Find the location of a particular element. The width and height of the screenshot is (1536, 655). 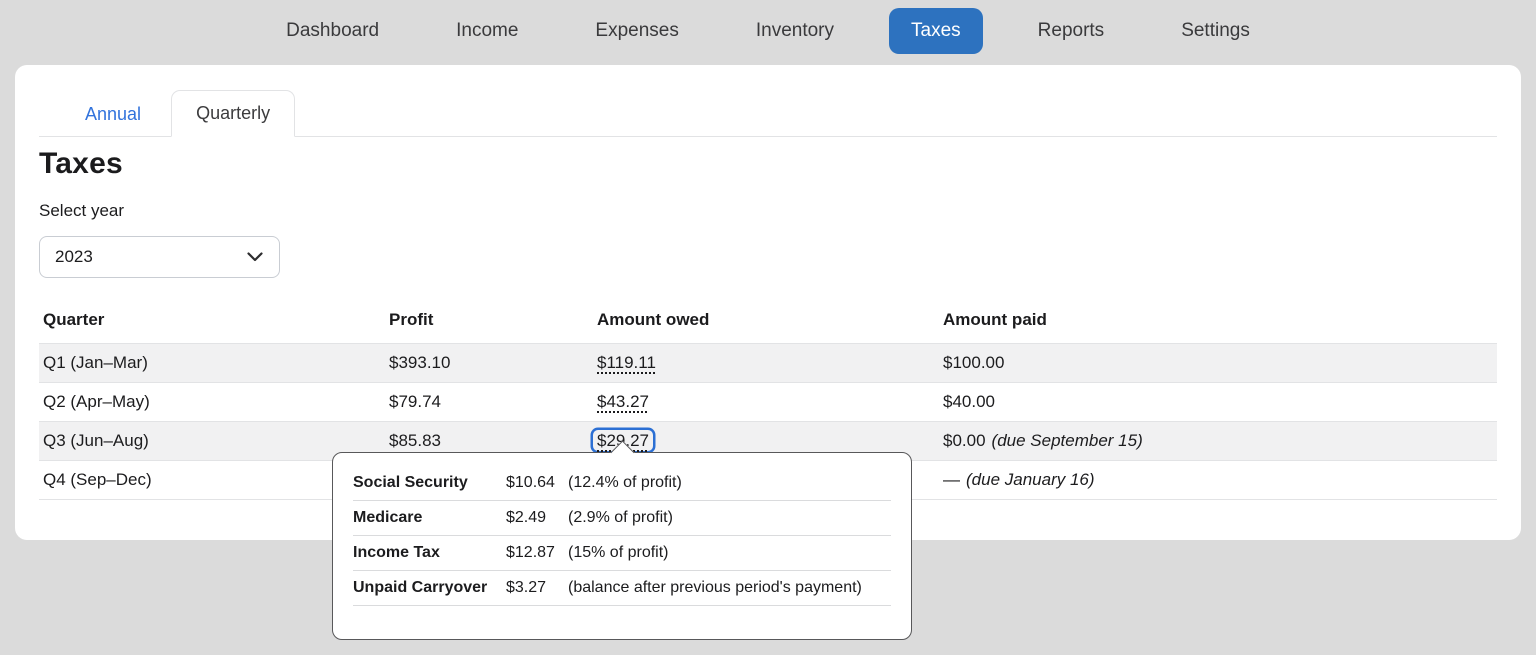

tooltip-note: (2.9% of profit) is located at coordinates (620, 517).